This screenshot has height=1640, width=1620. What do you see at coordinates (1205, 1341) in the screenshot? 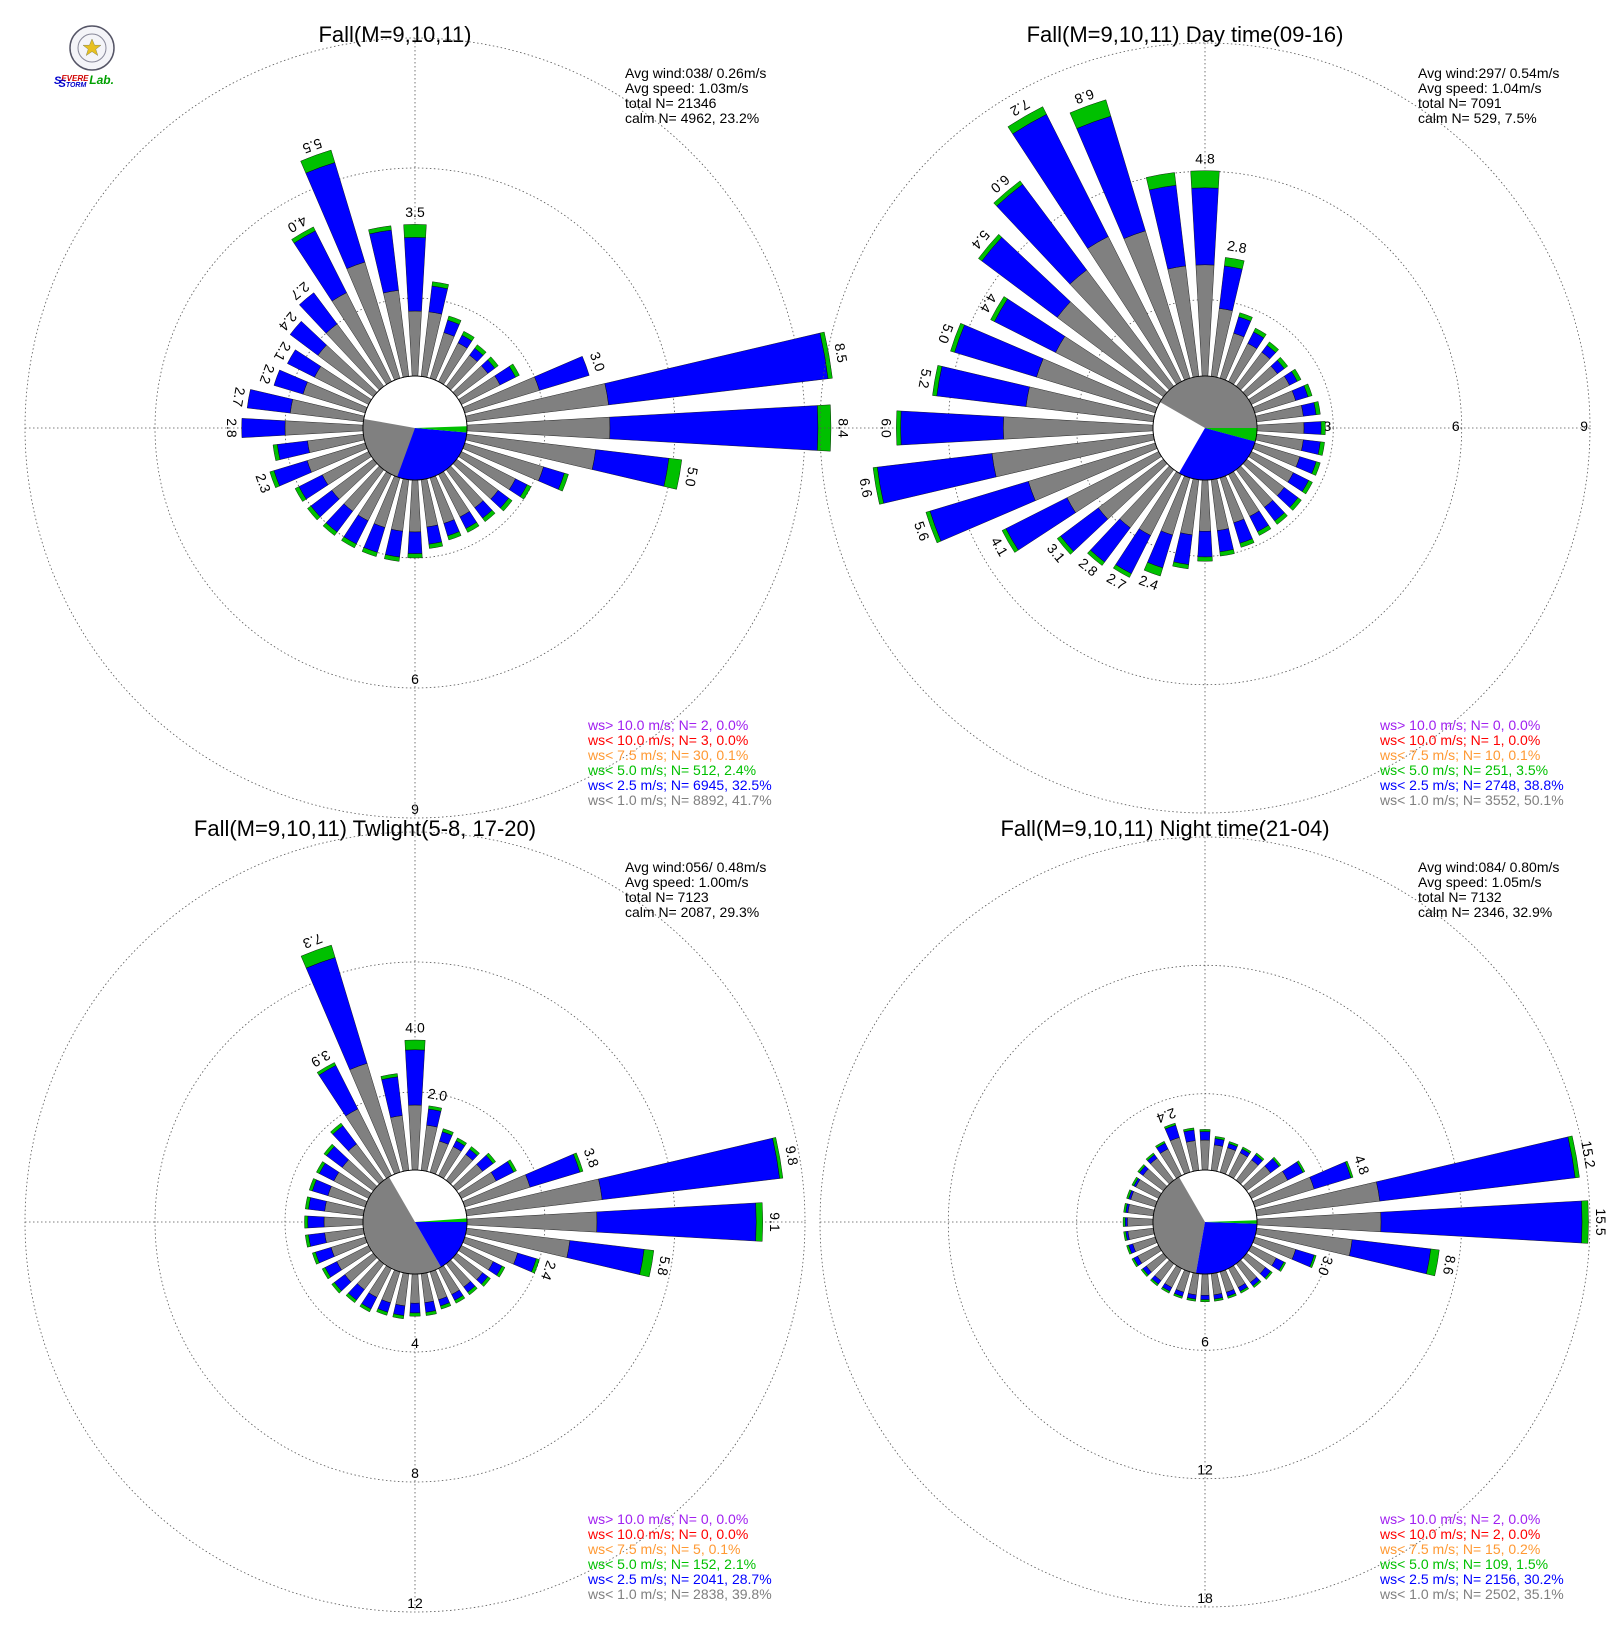
I see `ring-label: 6` at bounding box center [1205, 1341].